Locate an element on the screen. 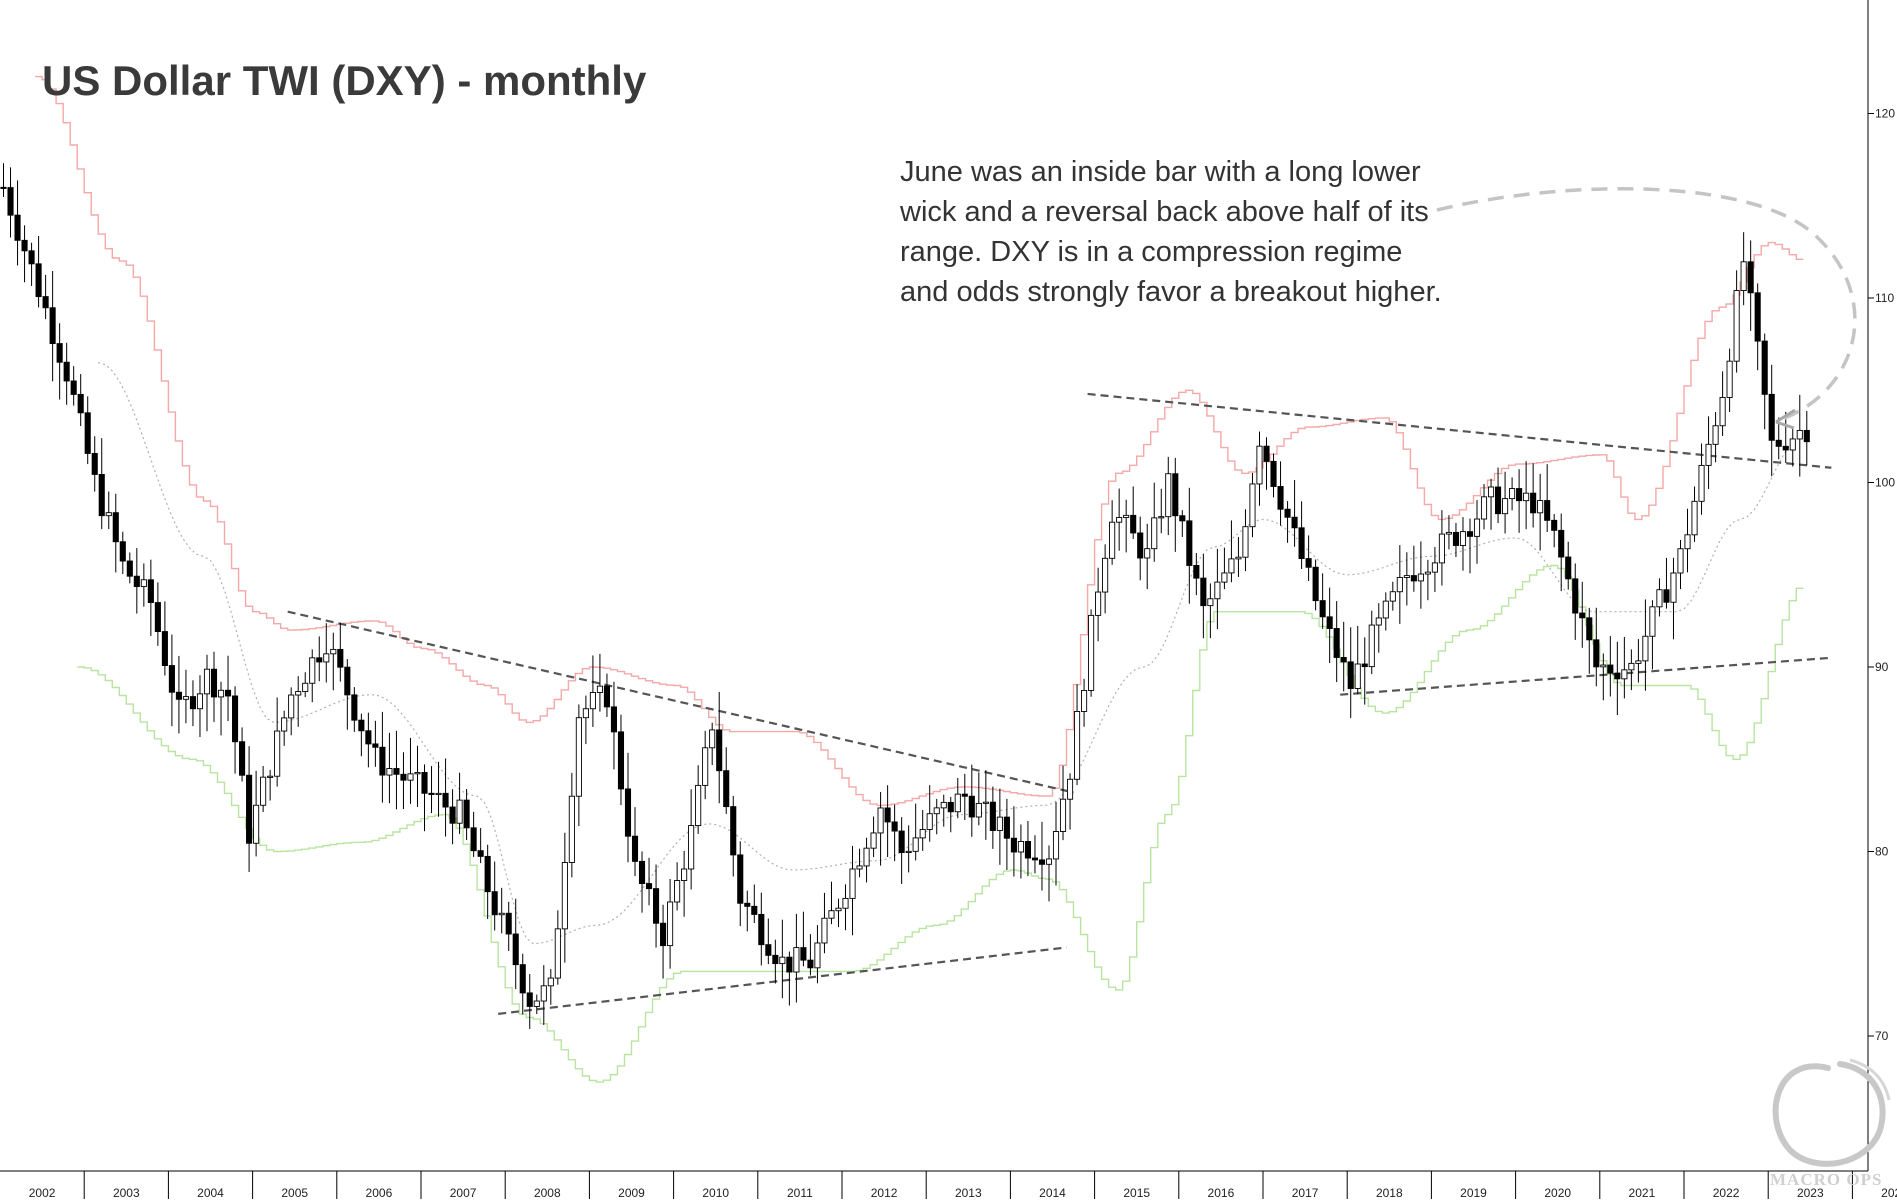  x-tick-label: 2006 is located at coordinates (379, 1193).